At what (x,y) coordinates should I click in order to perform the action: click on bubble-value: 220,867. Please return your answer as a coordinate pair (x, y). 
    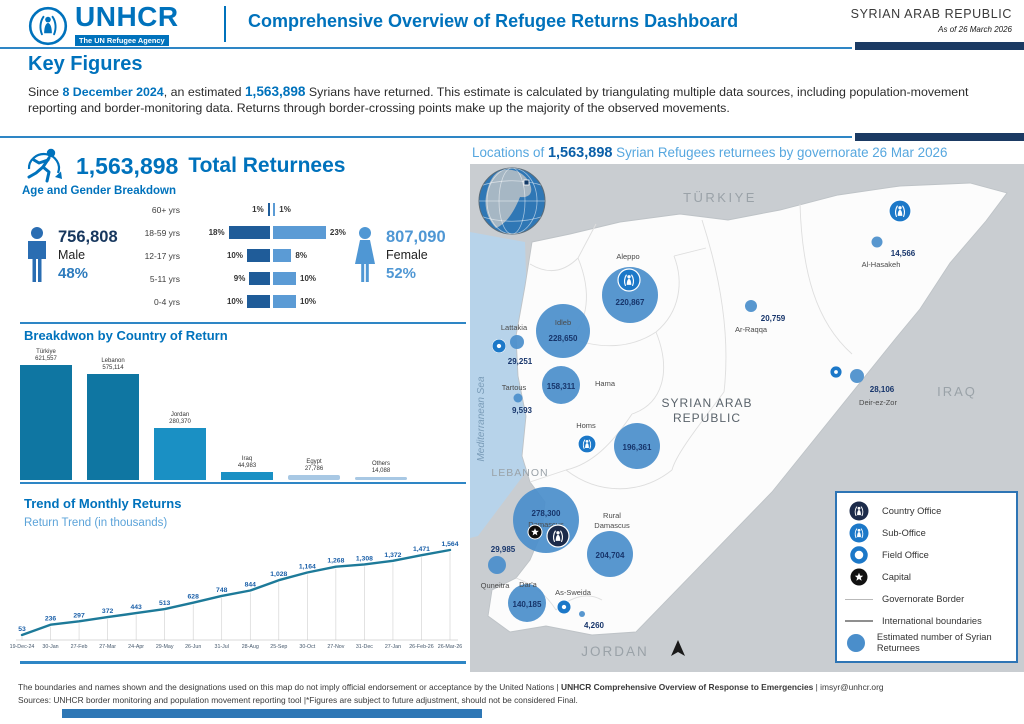
    Looking at the image, I should click on (630, 302).